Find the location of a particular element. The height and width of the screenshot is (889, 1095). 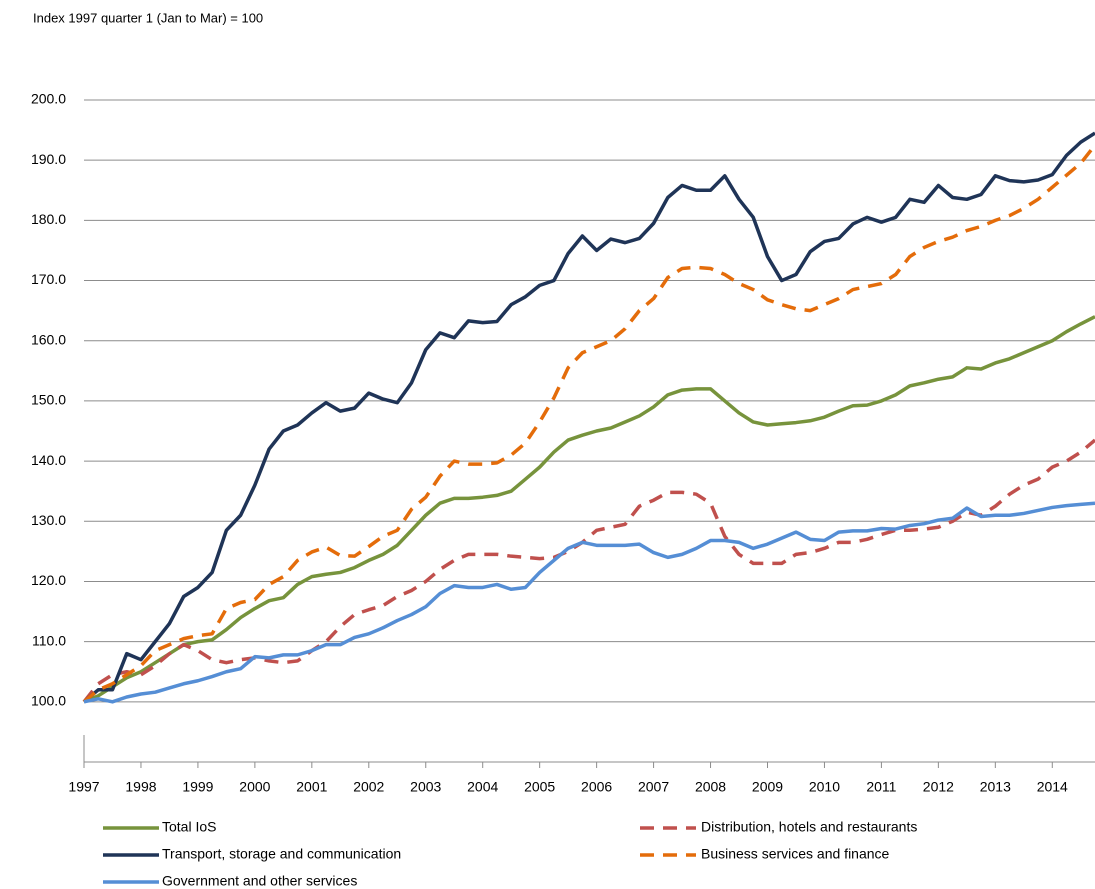

legend-label: Transport, storage and communication is located at coordinates (281, 854).